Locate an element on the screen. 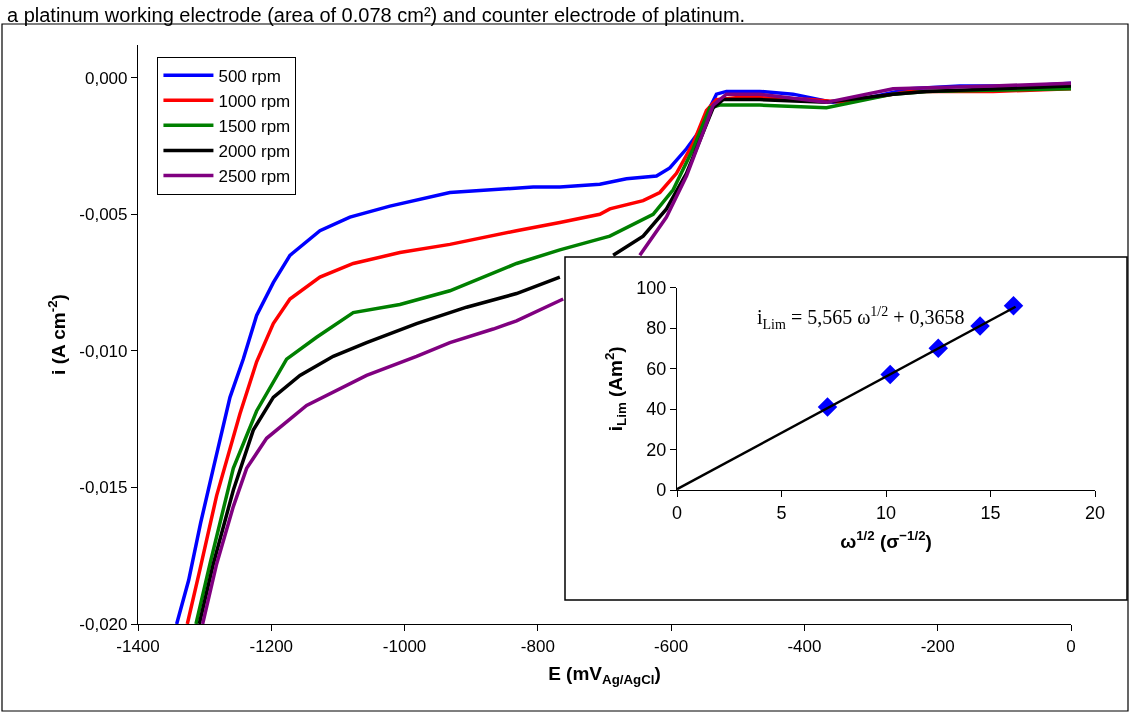  y-tick-label: 60 is located at coordinates (656, 368).